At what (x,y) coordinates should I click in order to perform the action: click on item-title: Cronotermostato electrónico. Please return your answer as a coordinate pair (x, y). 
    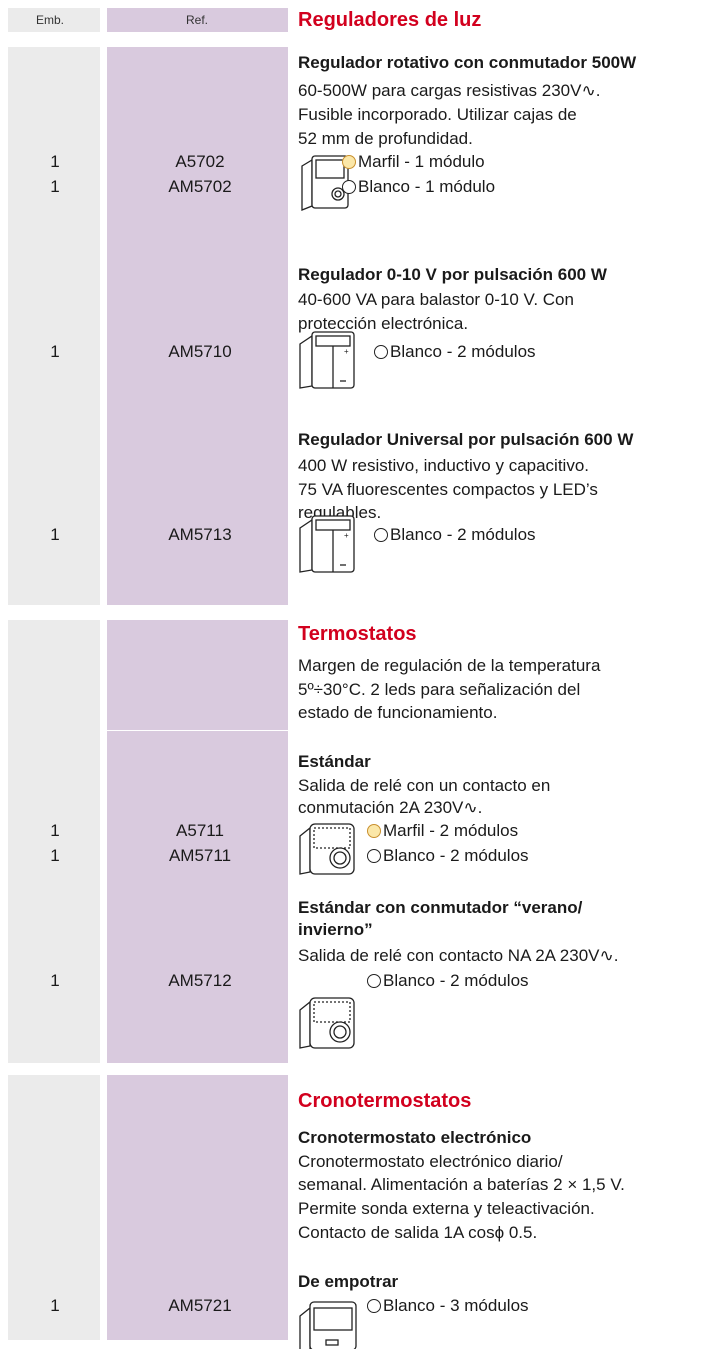
    Looking at the image, I should click on (415, 1137).